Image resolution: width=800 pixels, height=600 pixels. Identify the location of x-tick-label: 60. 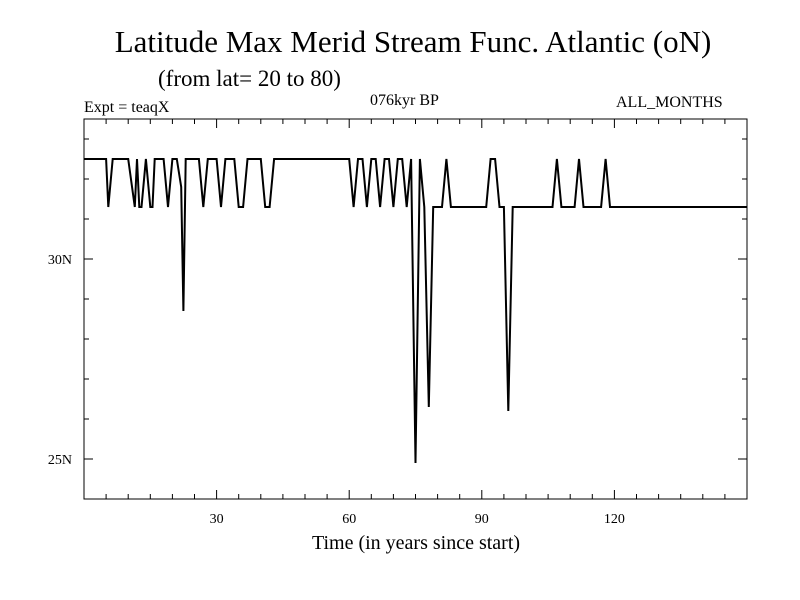
(349, 519).